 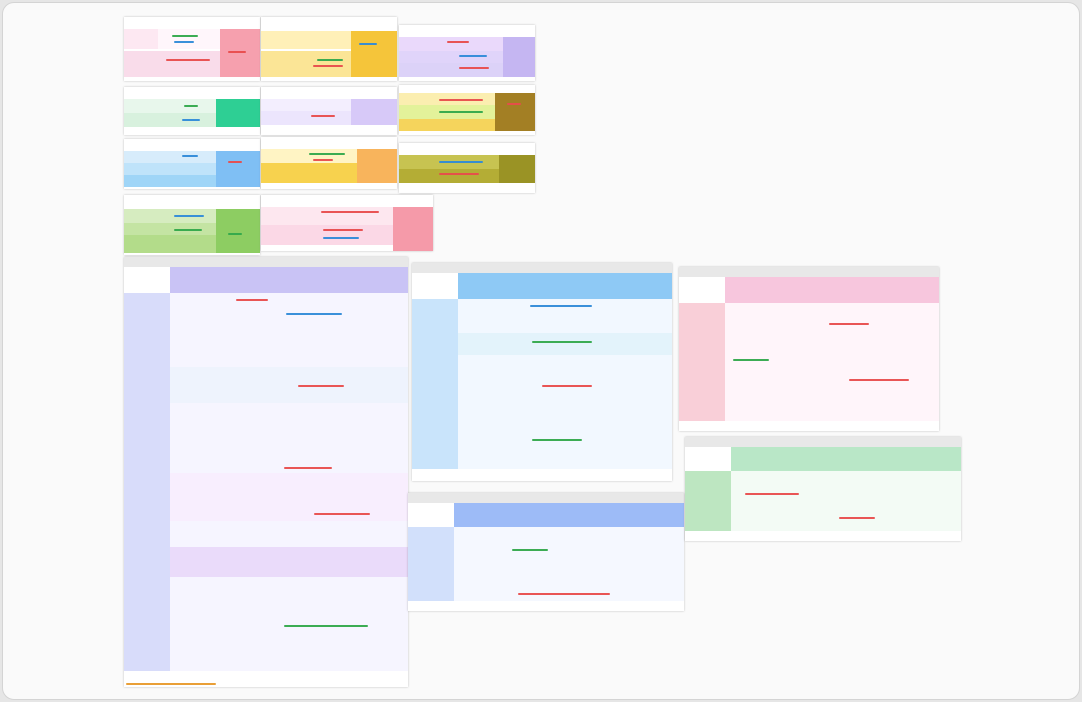 I want to click on table-note, so click(x=171, y=684).